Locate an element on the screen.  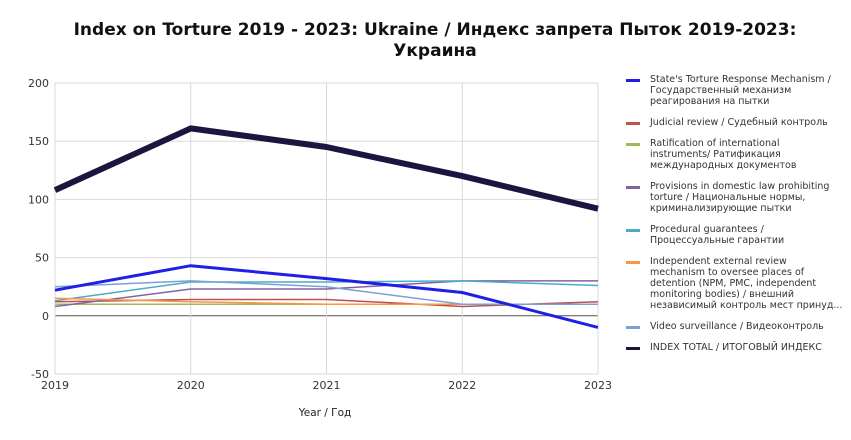
y-tick-label: 50 is located at coordinates (42, 258).